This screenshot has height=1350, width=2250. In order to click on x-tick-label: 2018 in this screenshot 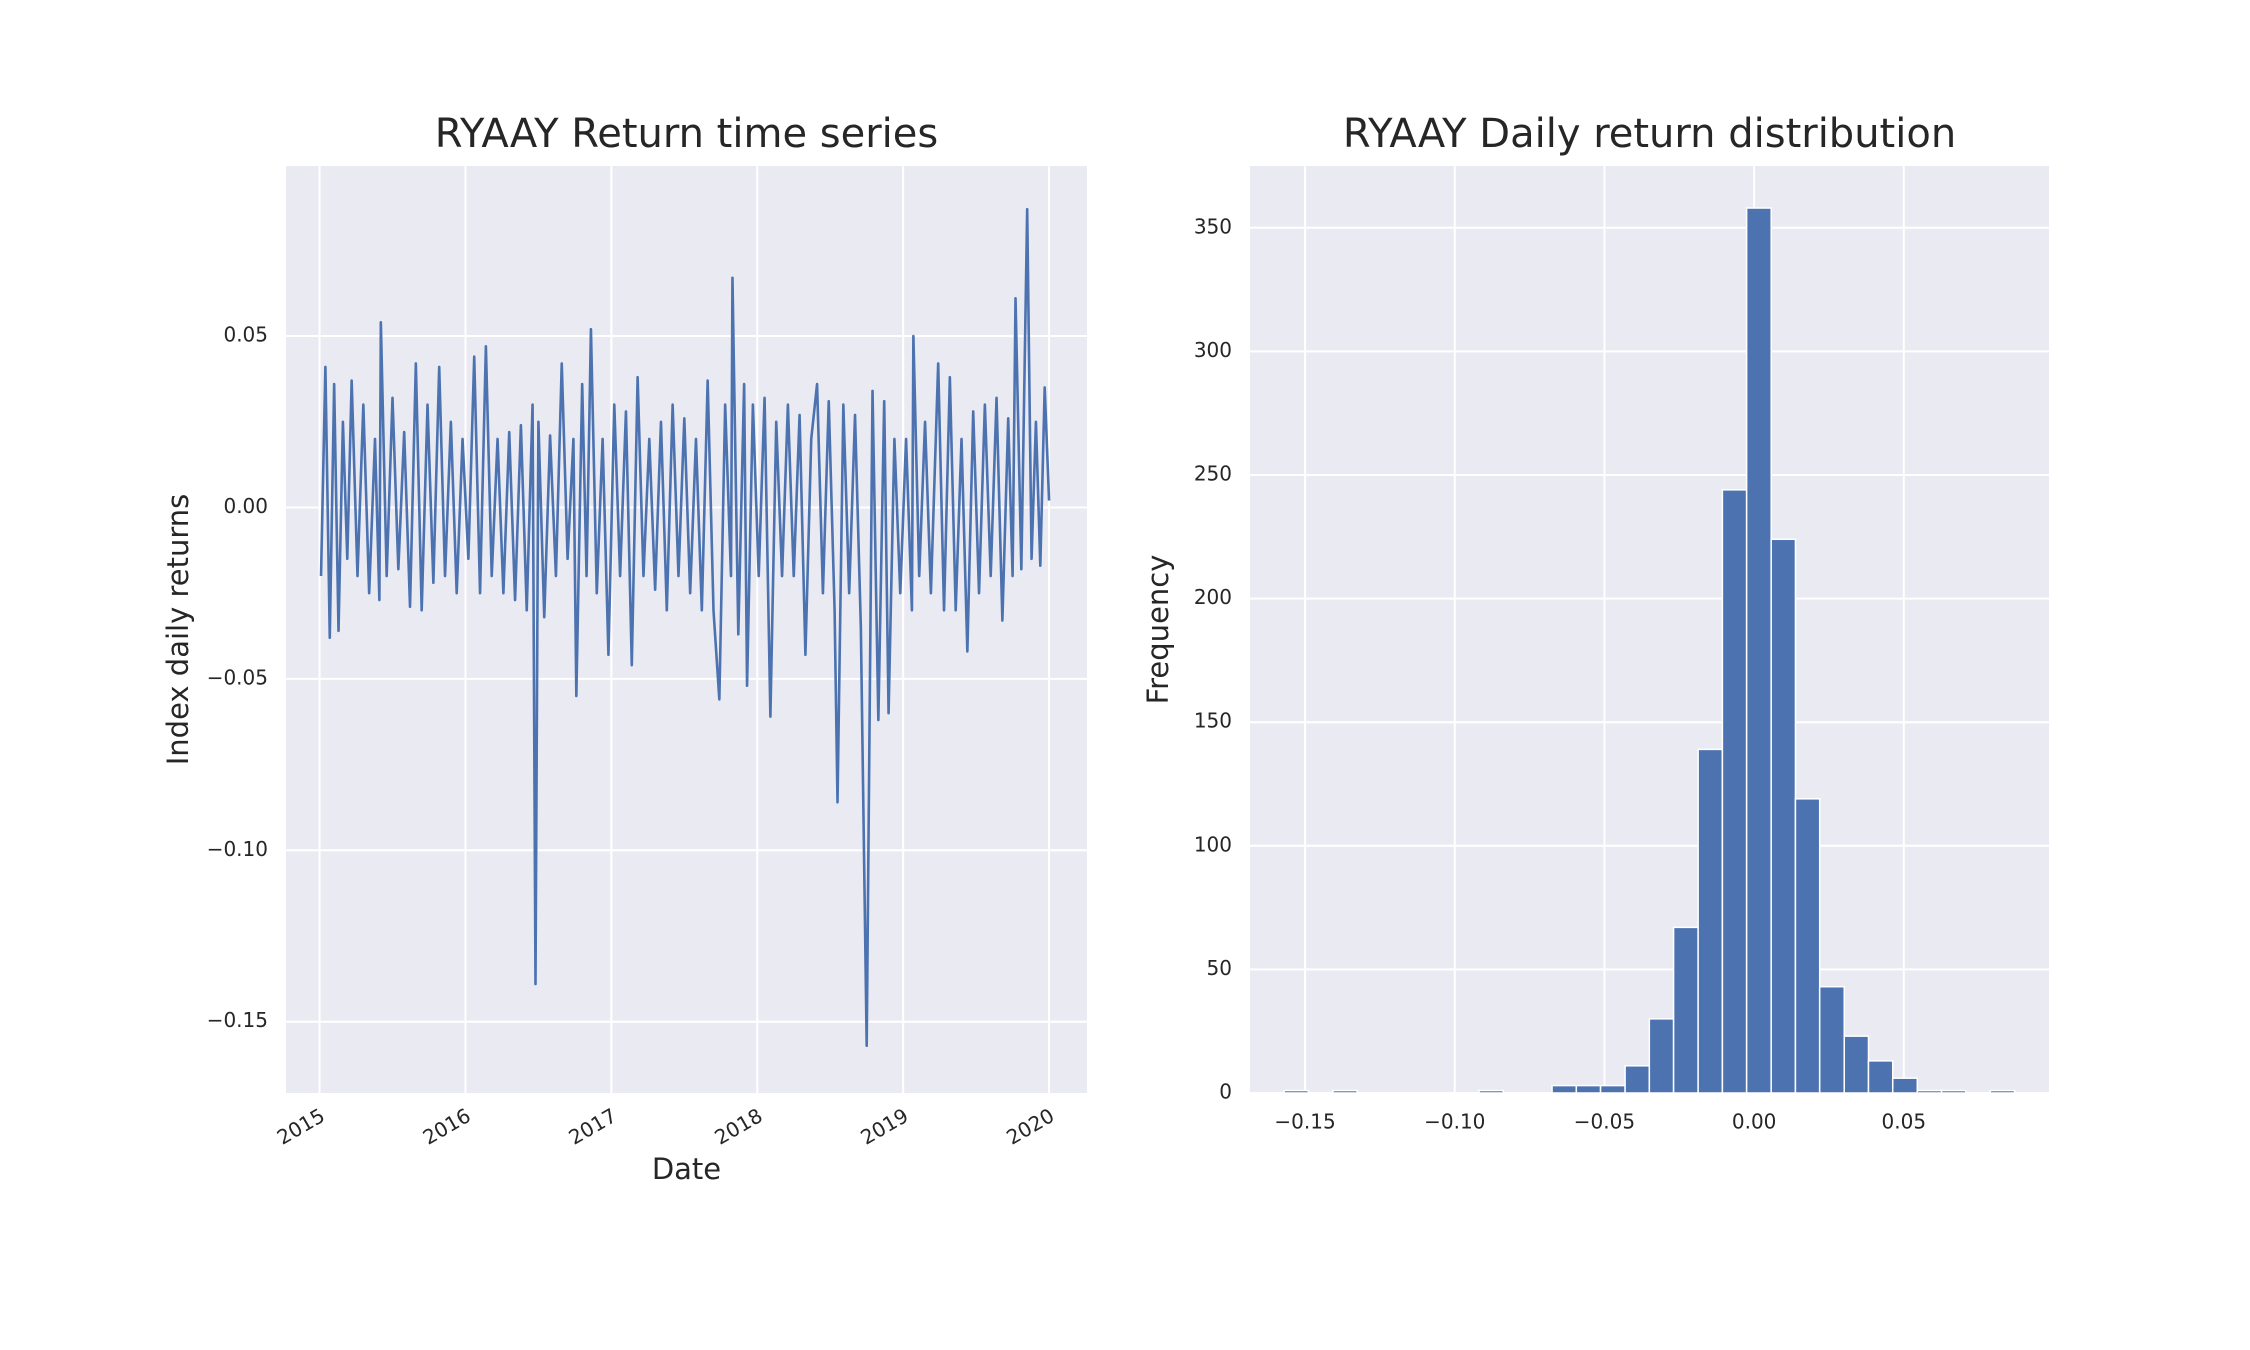, I will do `click(738, 1126)`.